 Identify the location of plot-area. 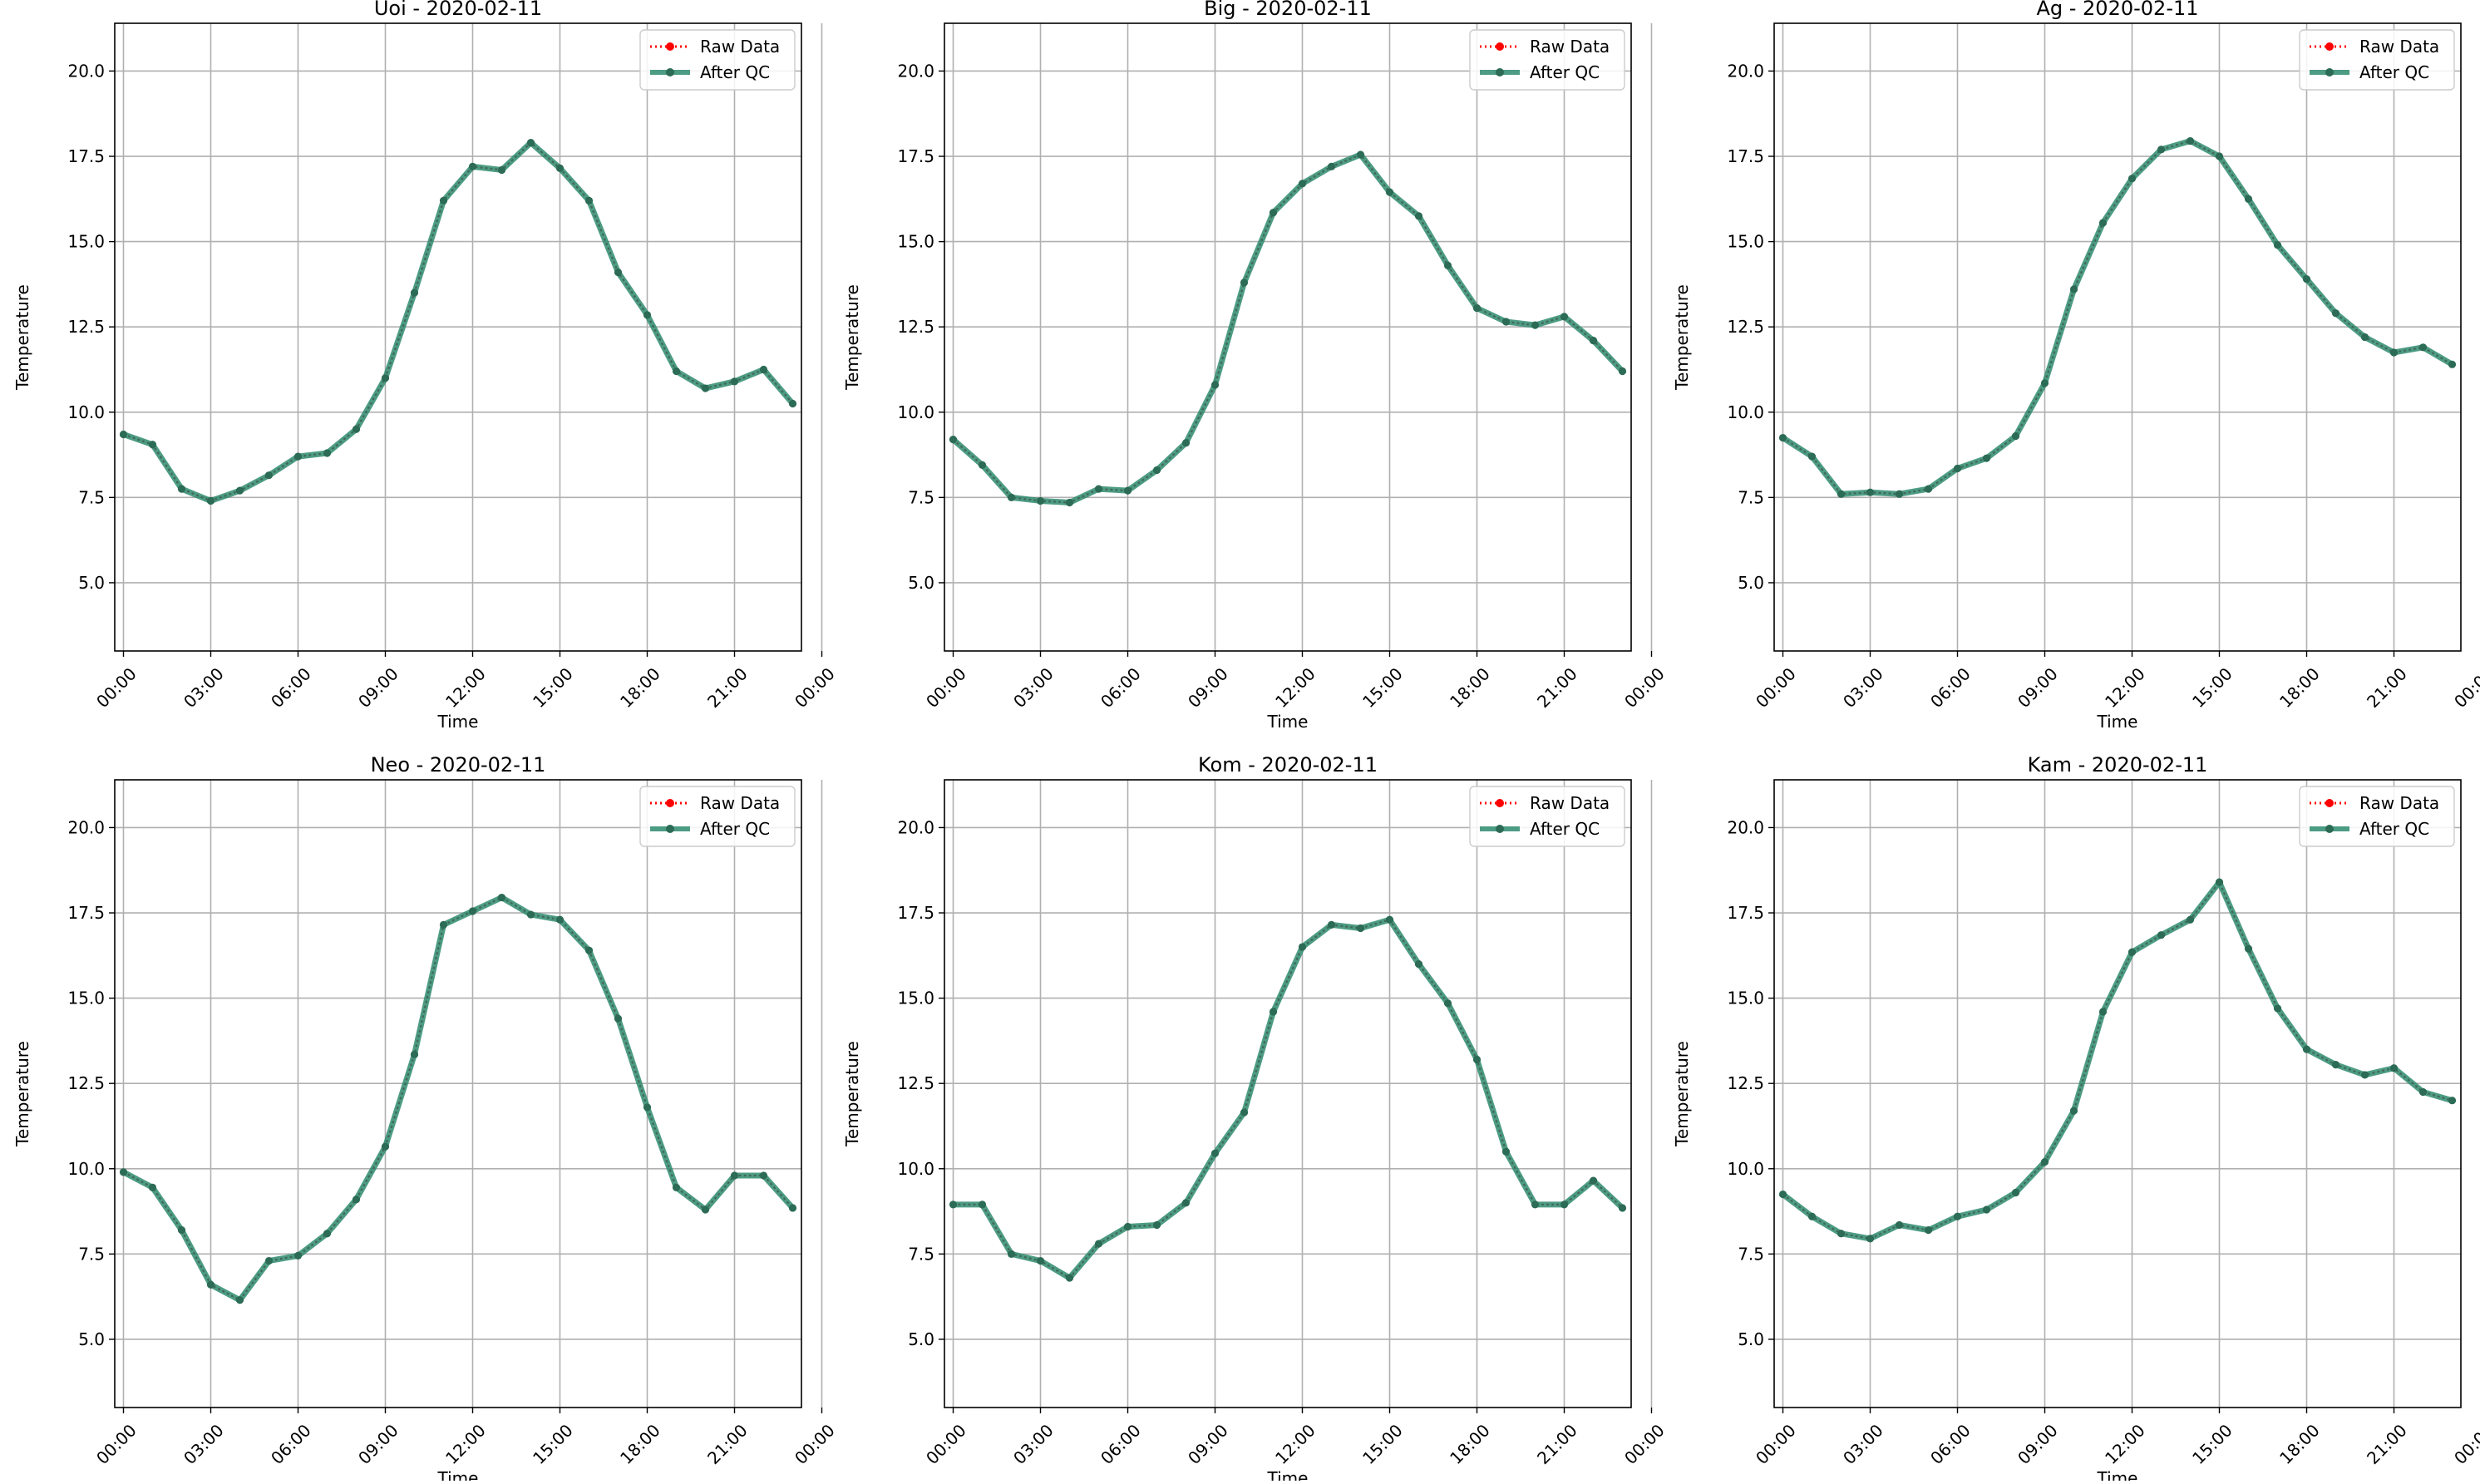
(1287, 328).